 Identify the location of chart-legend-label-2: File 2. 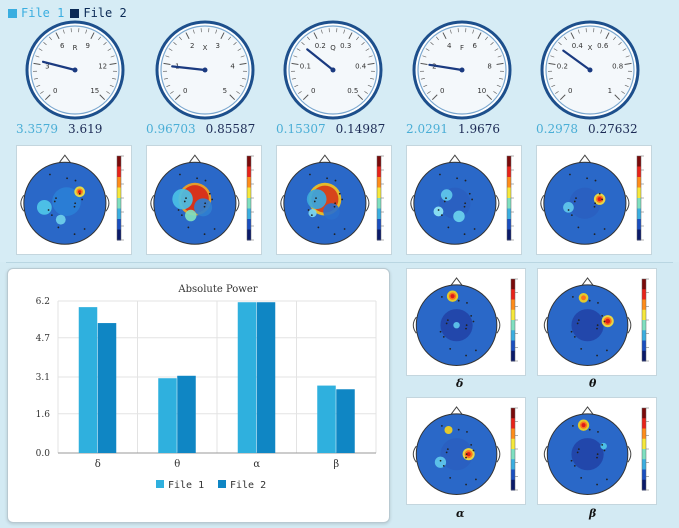
(248, 485).